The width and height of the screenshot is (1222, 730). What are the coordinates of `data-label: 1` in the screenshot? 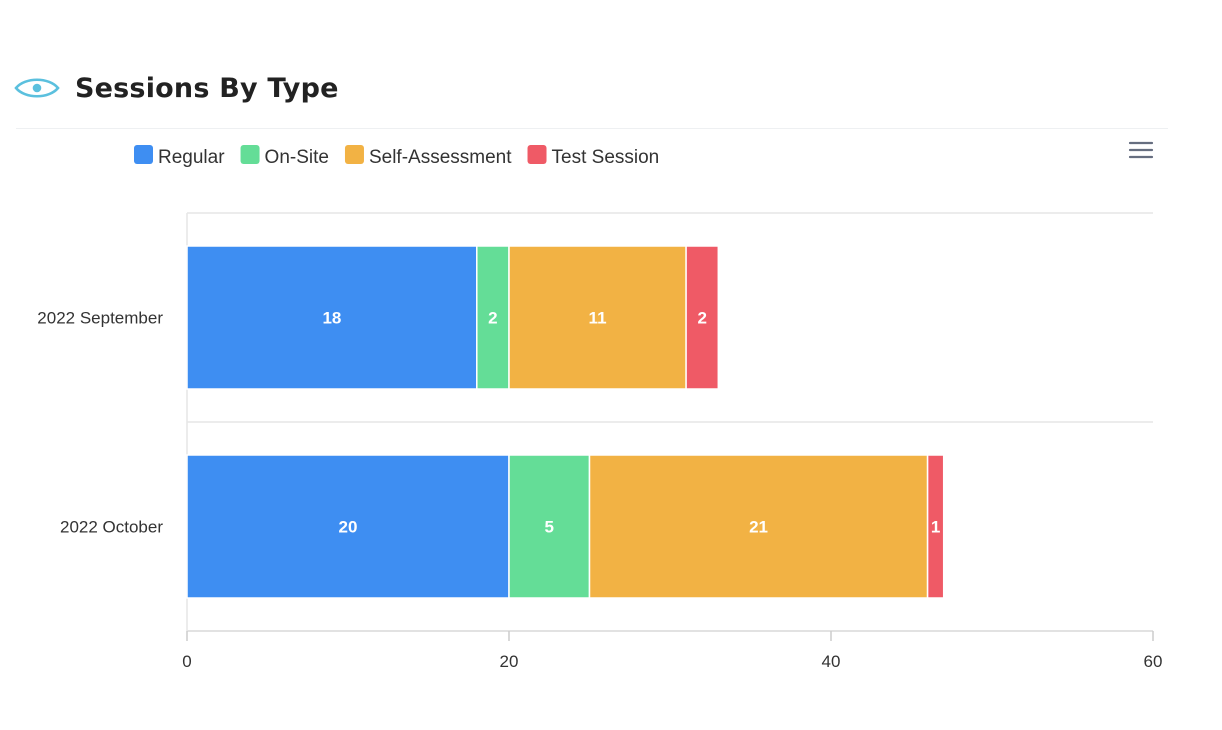 It's located at (935, 527).